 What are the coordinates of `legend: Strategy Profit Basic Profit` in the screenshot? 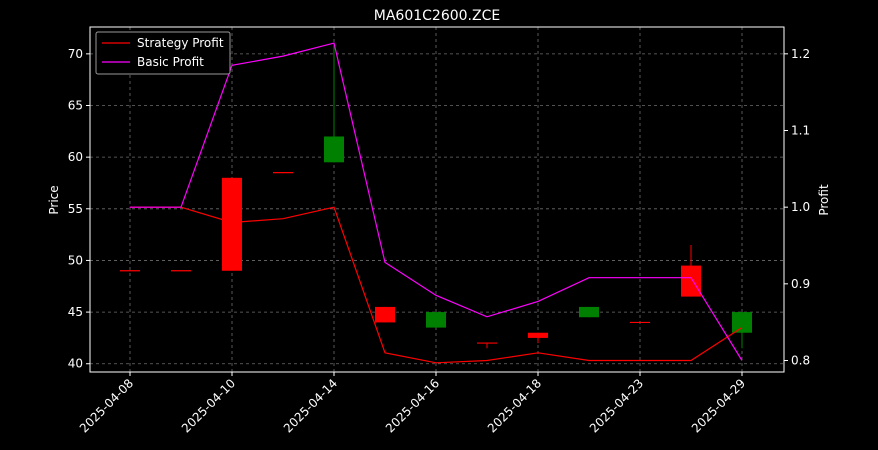 It's located at (163, 53).